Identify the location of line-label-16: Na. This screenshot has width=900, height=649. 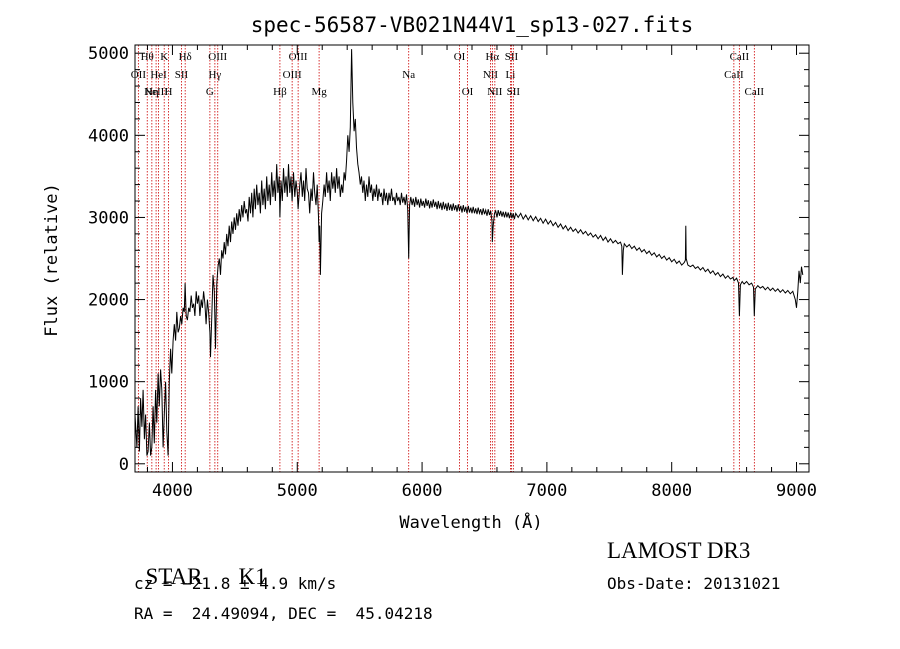
(408, 75).